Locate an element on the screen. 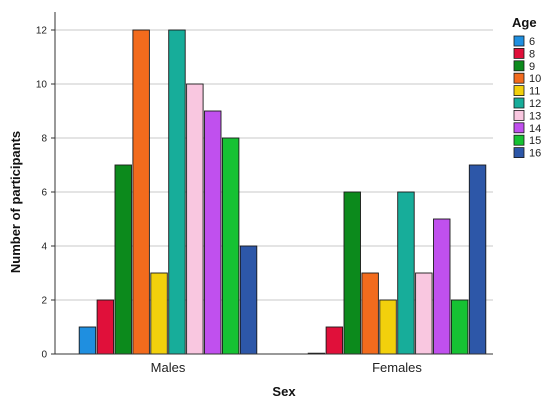  legend-title: Age is located at coordinates (524, 22).